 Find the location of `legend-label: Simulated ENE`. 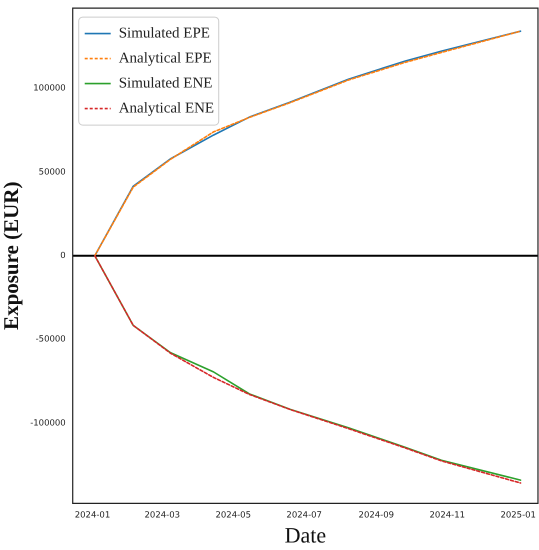

legend-label: Simulated ENE is located at coordinates (165, 84).